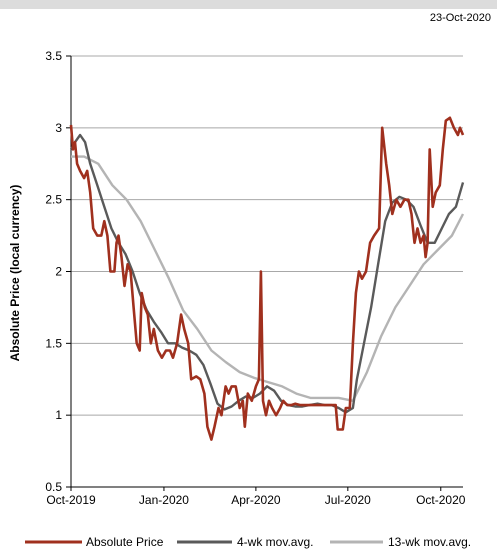  Describe the element at coordinates (348, 500) in the screenshot. I see `x-tick-label: Jul-2020` at that location.